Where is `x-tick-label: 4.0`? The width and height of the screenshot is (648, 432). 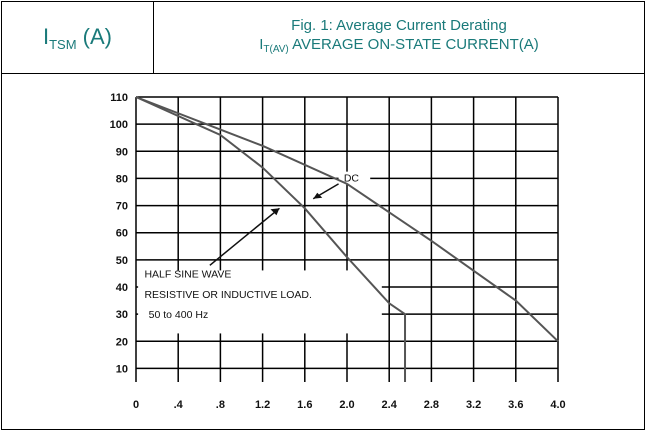 x-tick-label: 4.0 is located at coordinates (557, 405).